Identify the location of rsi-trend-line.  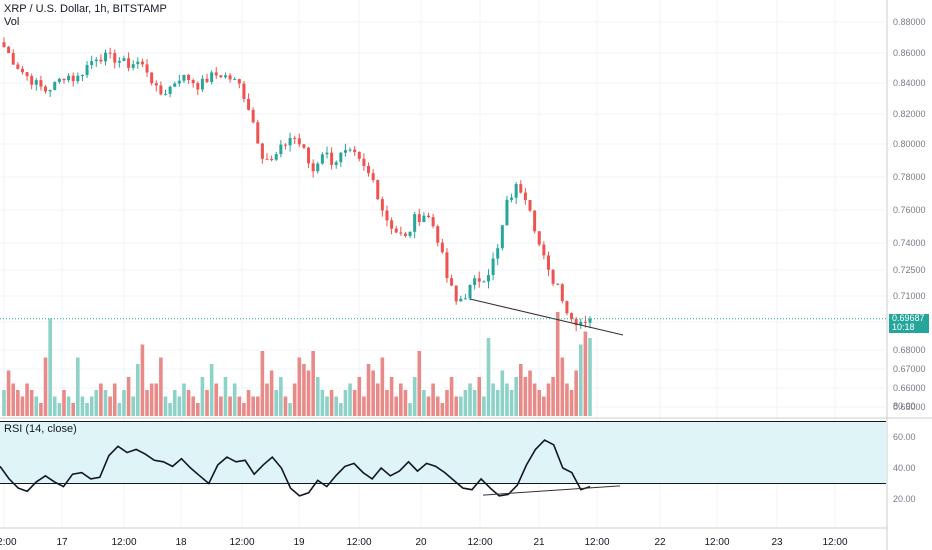
(551, 490).